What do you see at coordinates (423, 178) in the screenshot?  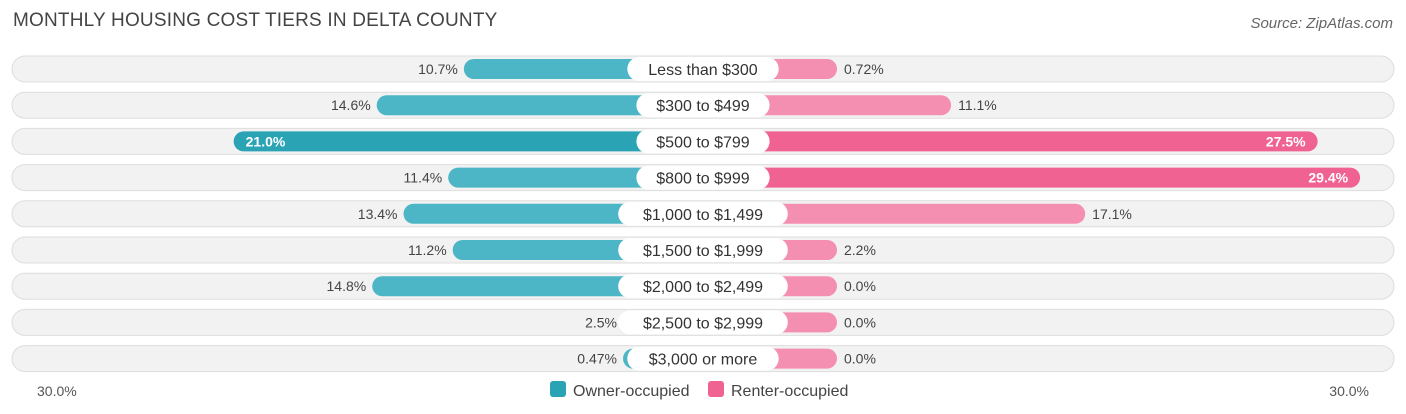 I see `owner-value-label: 11.4%` at bounding box center [423, 178].